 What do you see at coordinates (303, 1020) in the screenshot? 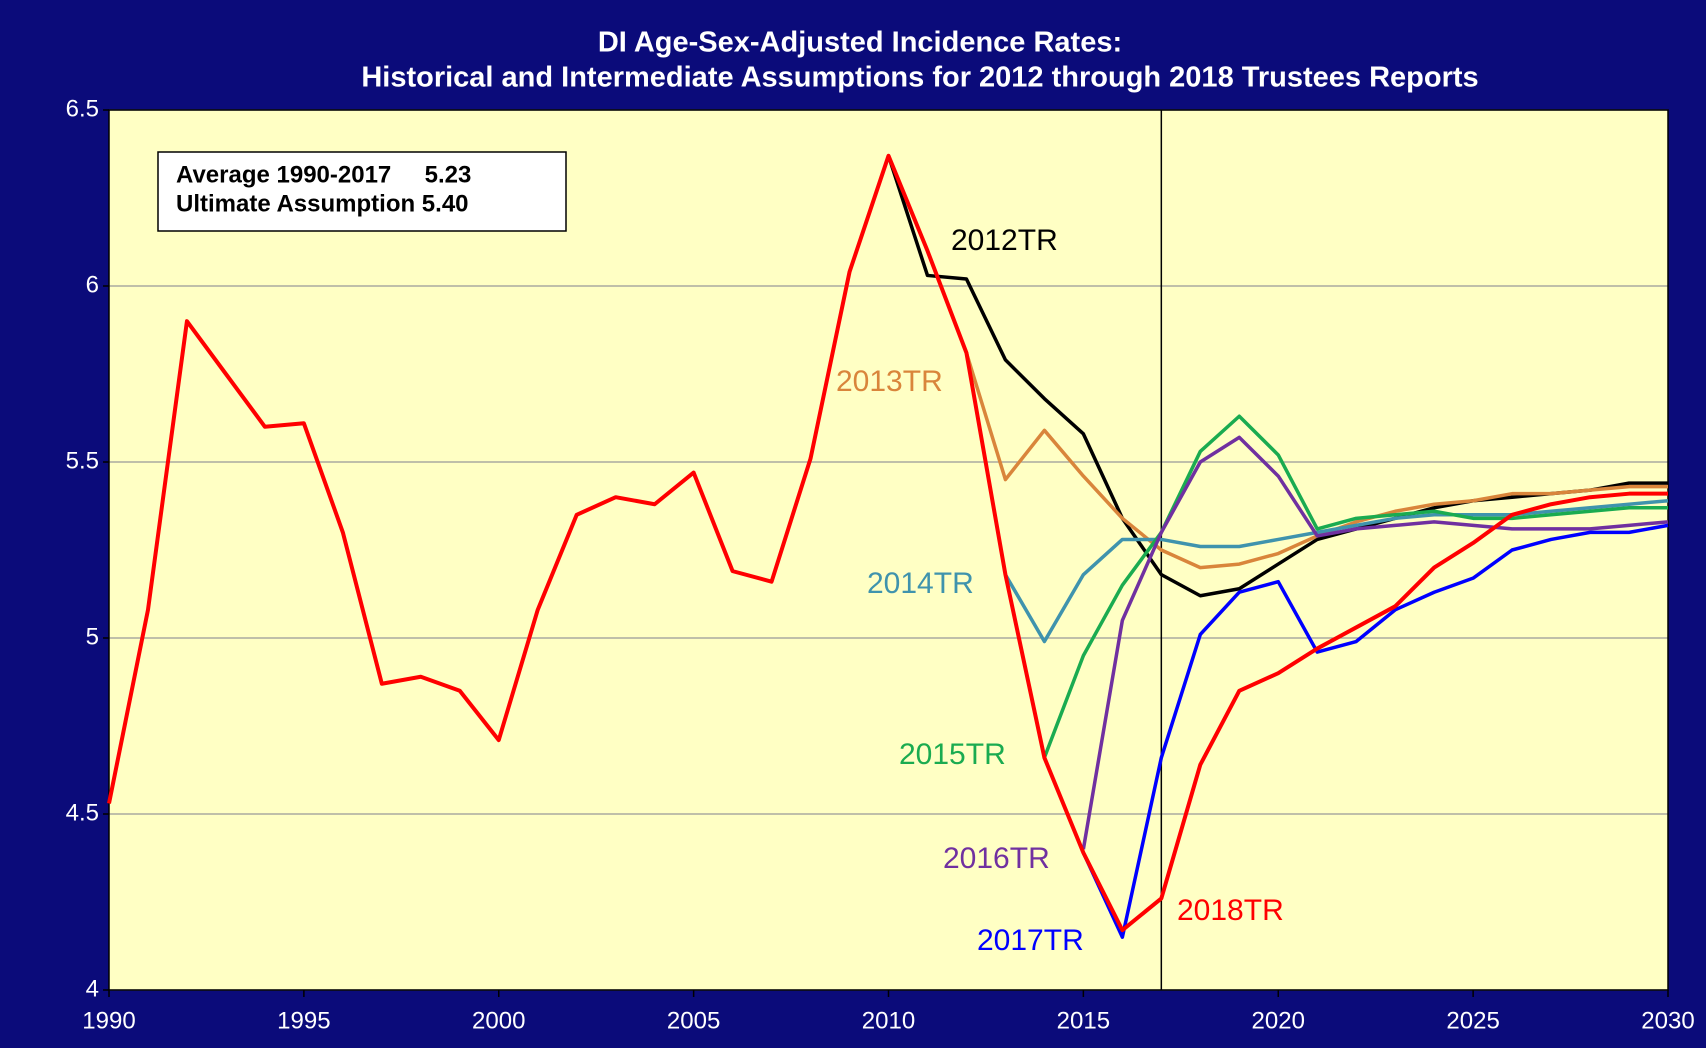
I see `x-tick-label: 1995` at bounding box center [303, 1020].